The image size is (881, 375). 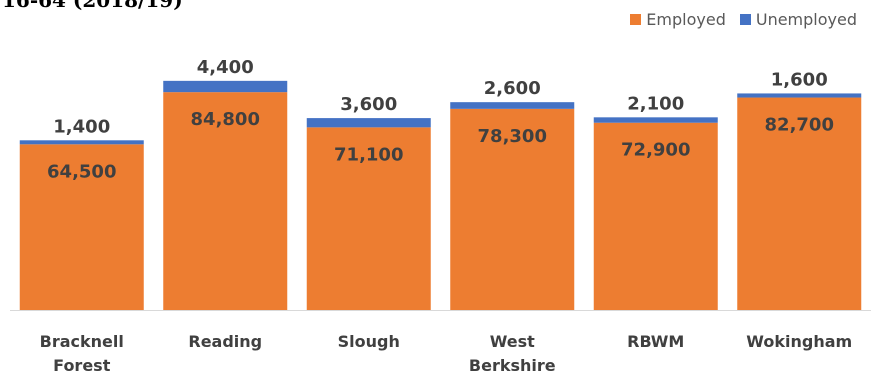 I want to click on category-label: Wokingham, so click(x=799, y=341).